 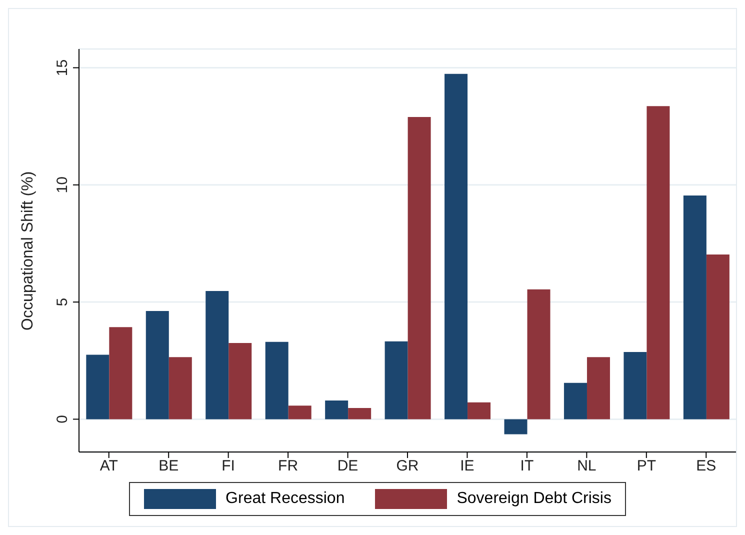 I want to click on x-tick-label: GR, so click(x=407, y=466).